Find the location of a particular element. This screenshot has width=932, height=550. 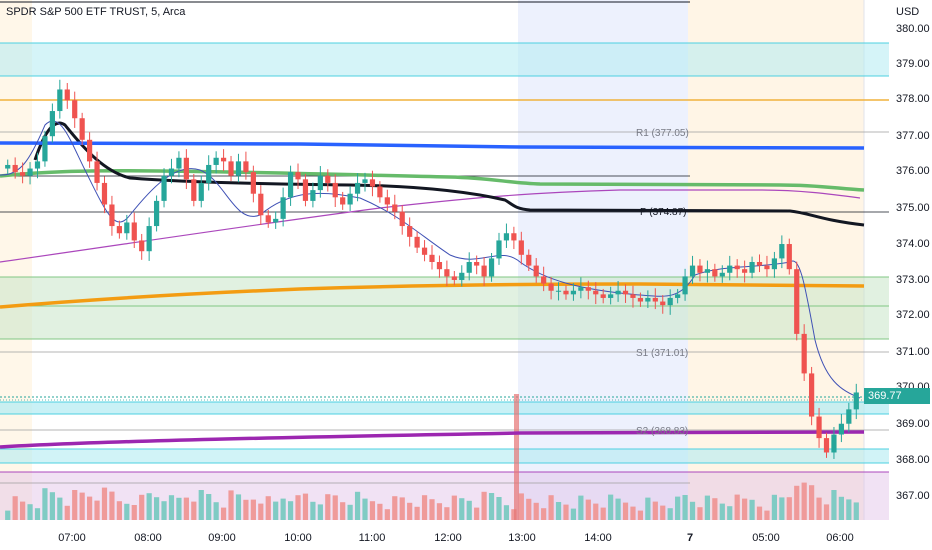

x-tick: 10:00 is located at coordinates (298, 538).